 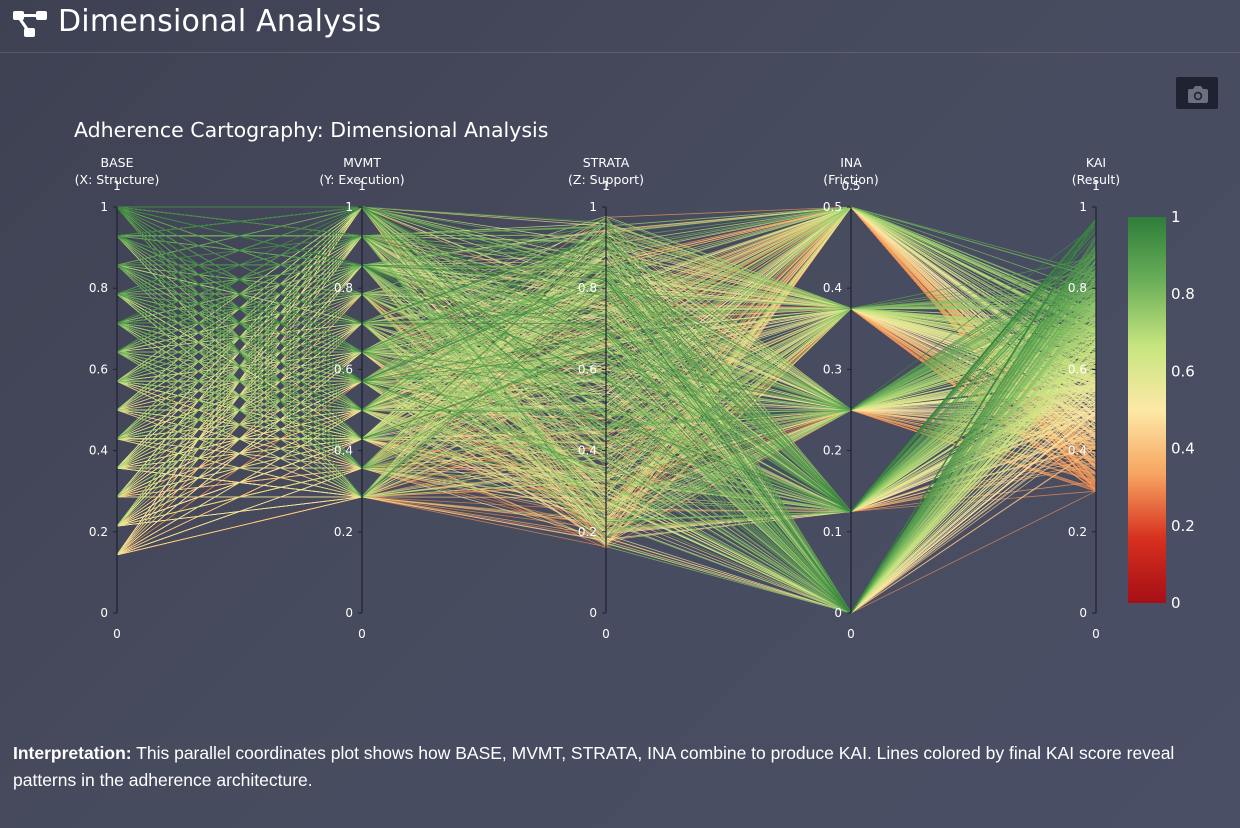 I want to click on colorbar-tick-label: 0.4, so click(x=1183, y=449).